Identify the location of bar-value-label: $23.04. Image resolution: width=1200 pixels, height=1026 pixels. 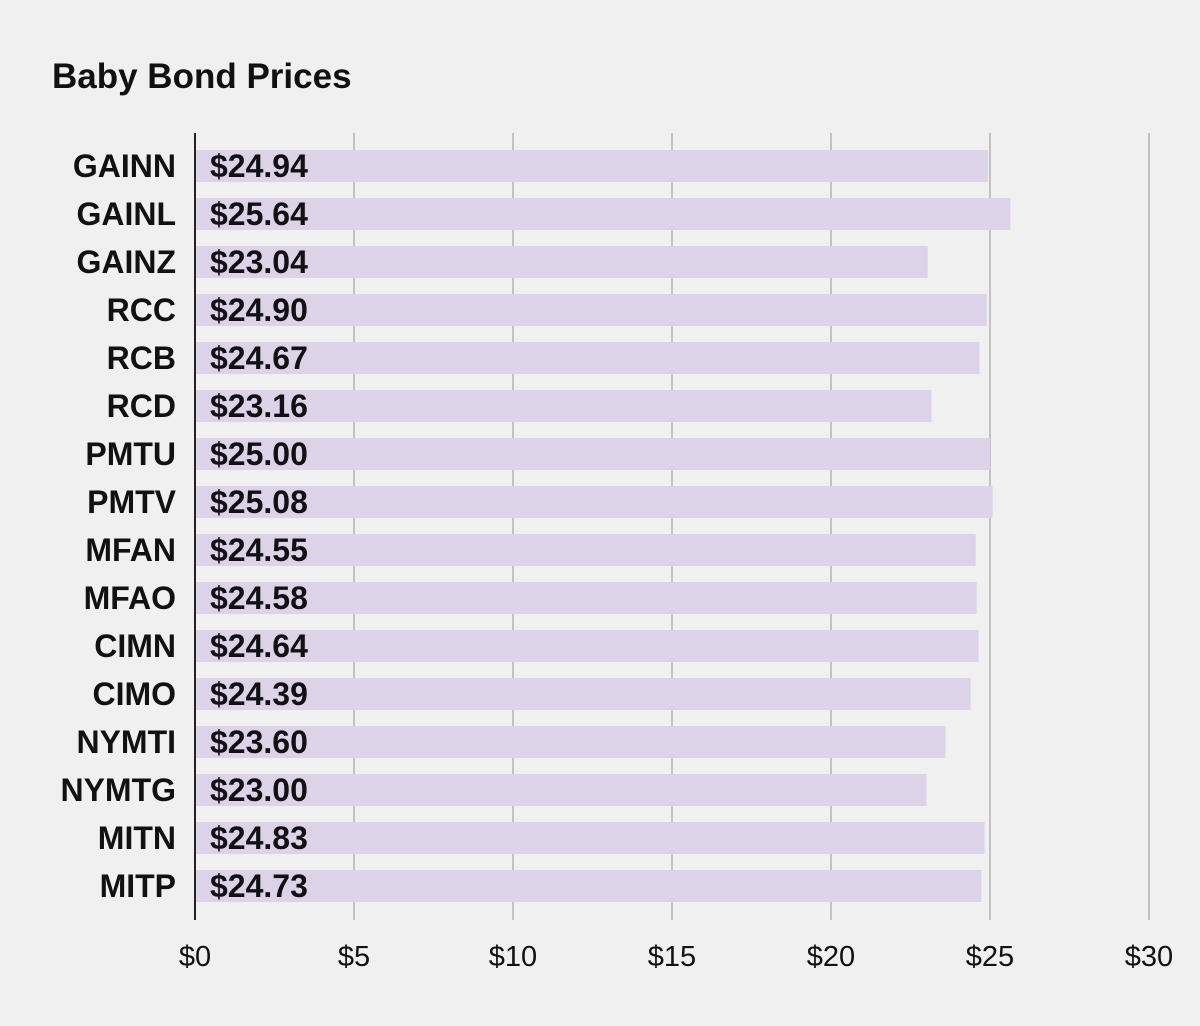
(259, 262).